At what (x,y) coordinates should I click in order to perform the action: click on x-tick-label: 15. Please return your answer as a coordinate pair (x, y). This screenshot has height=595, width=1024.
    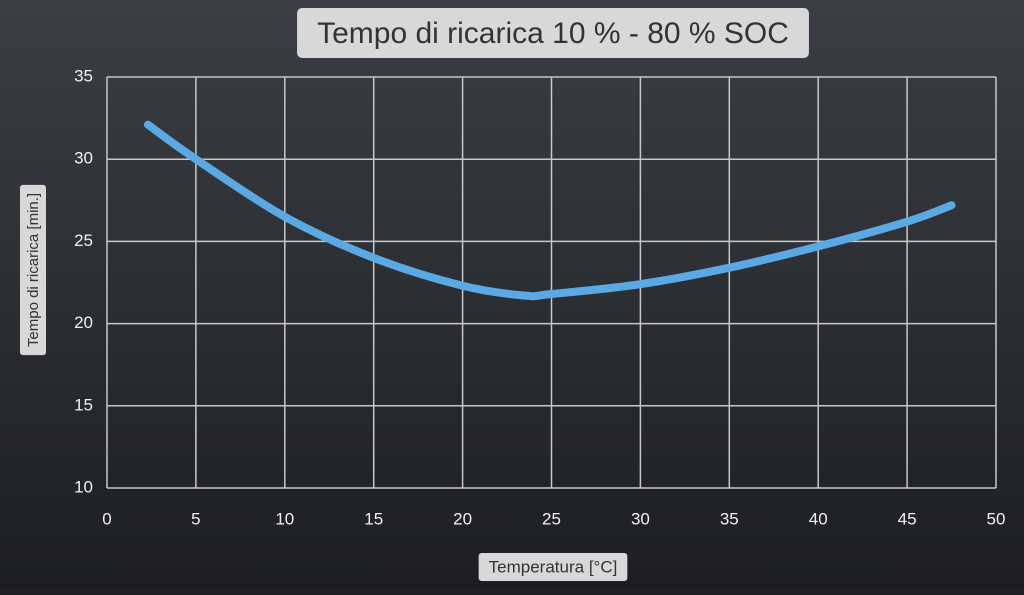
    Looking at the image, I should click on (373, 518).